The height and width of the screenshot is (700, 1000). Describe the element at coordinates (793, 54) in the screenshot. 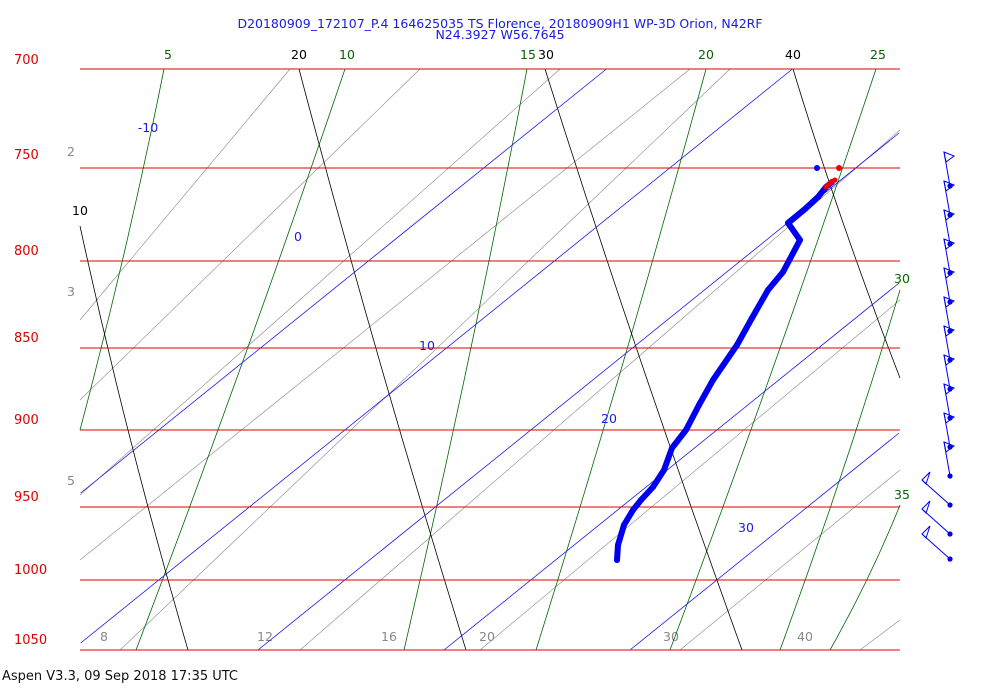

I see `dry-adiabat-label: 40` at that location.